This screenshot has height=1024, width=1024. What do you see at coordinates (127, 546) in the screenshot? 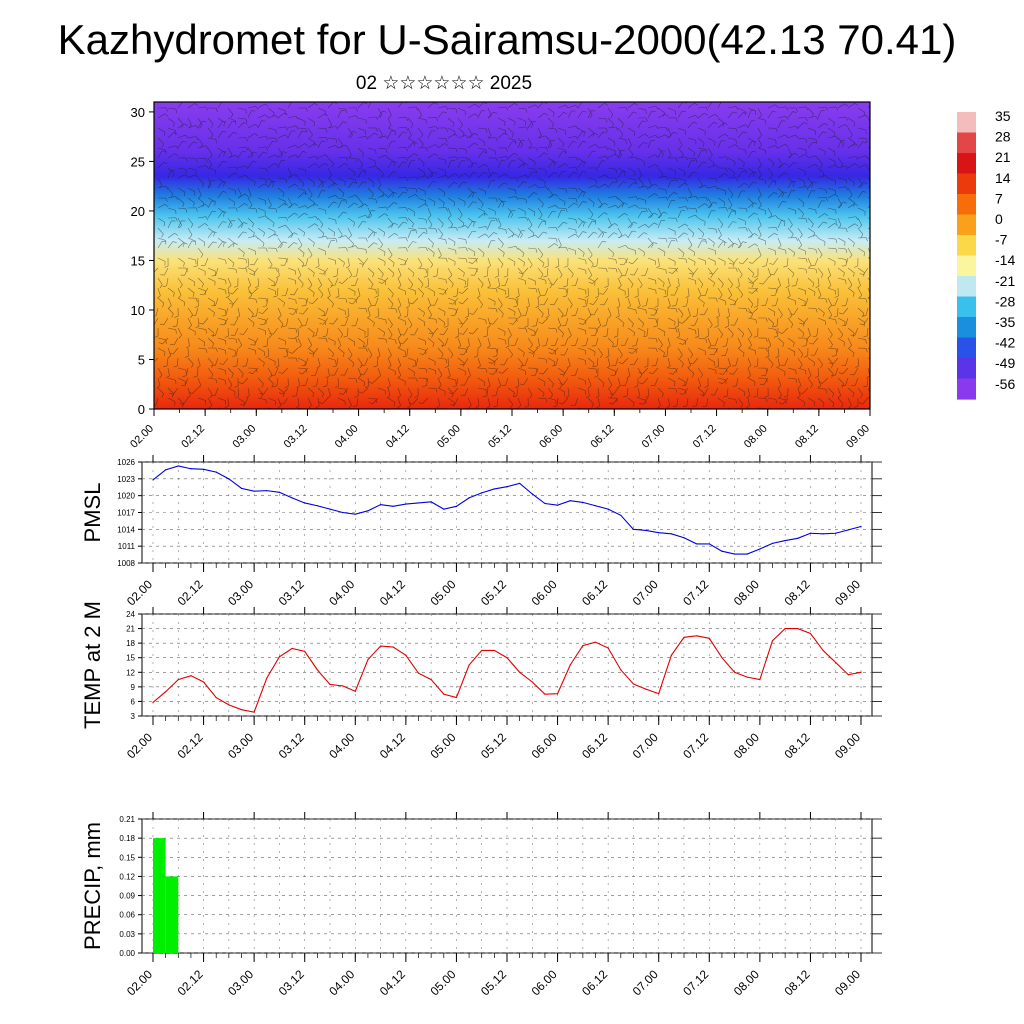
I see `y-tick-label: 1011` at bounding box center [127, 546].